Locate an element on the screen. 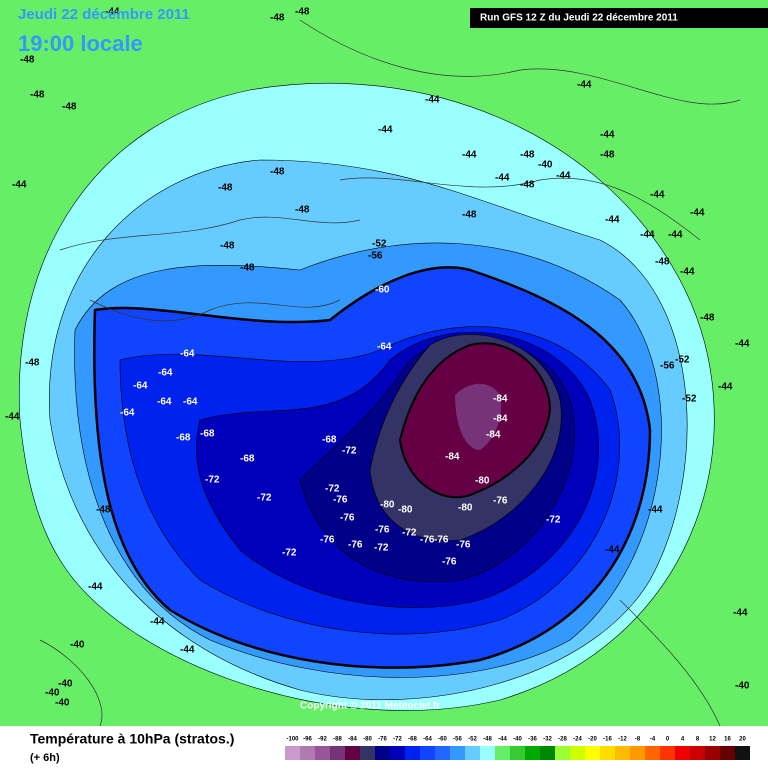 The image size is (768, 773). scale-label: -12 is located at coordinates (622, 740).